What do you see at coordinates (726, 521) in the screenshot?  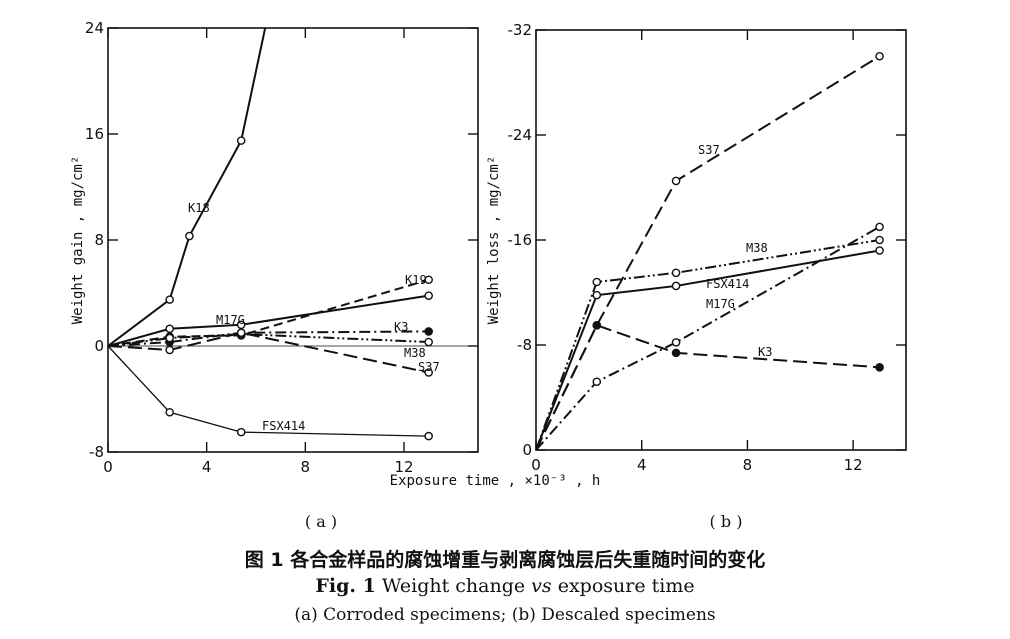 I see `panel-label: ( b )` at bounding box center [726, 521].